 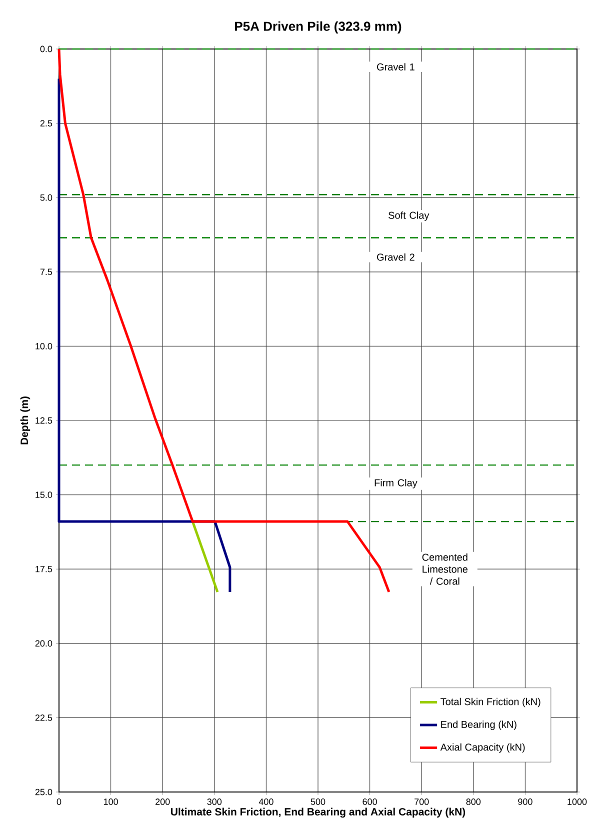 What do you see at coordinates (163, 801) in the screenshot?
I see `x-tick-label: 200` at bounding box center [163, 801].